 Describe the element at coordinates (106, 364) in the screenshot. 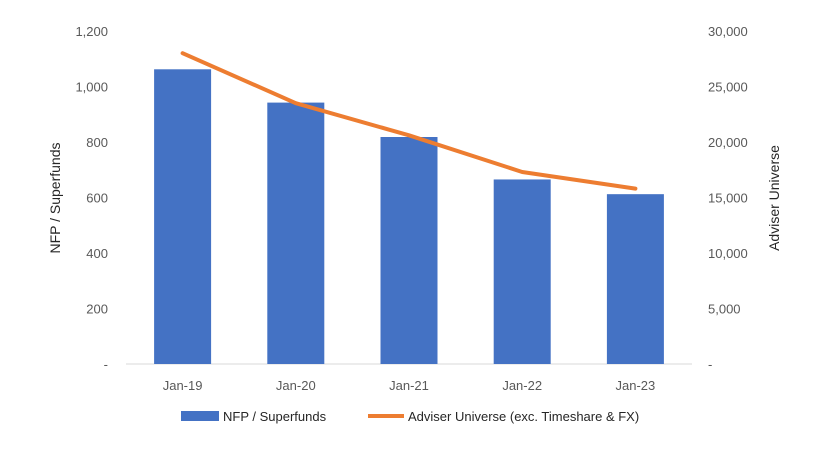

I see `y-tick-label: -` at that location.